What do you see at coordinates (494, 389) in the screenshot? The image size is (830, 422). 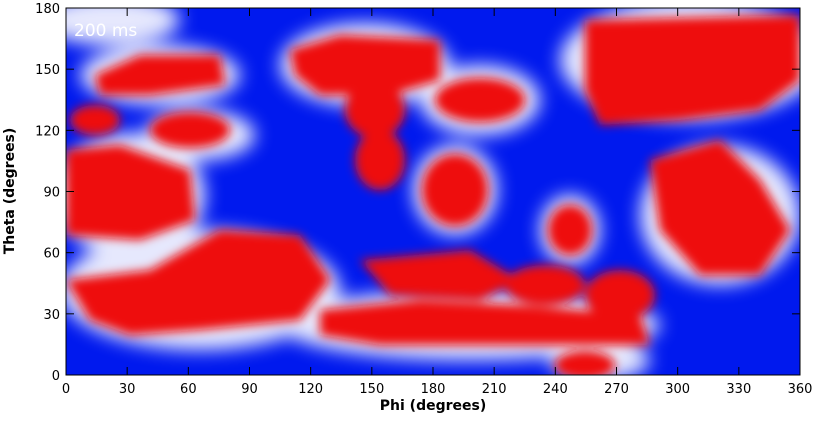 I see `x-tick-label: 210` at bounding box center [494, 389].